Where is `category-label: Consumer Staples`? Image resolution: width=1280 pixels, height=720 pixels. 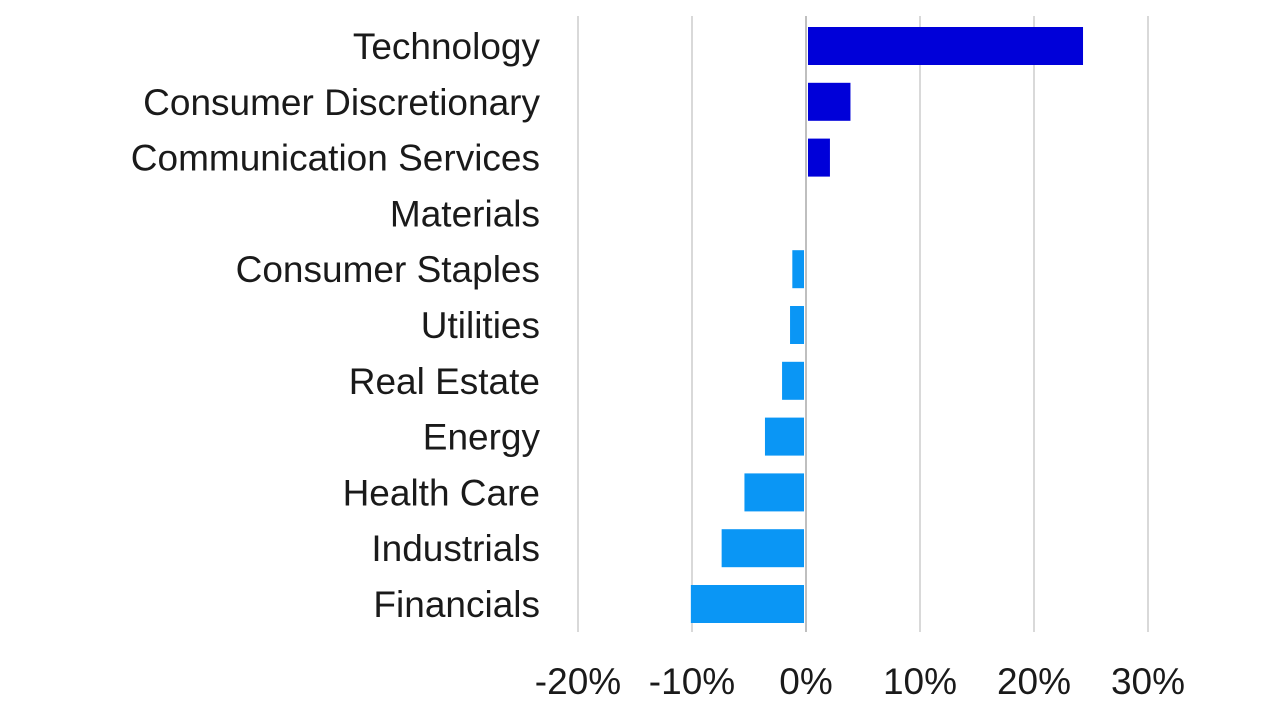
category-label: Consumer Staples is located at coordinates (388, 269).